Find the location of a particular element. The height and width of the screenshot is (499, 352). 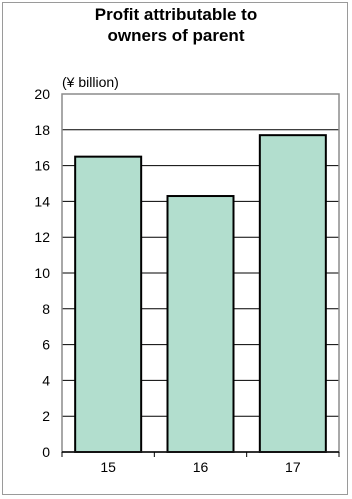

x-tick-label: 17 is located at coordinates (293, 467).